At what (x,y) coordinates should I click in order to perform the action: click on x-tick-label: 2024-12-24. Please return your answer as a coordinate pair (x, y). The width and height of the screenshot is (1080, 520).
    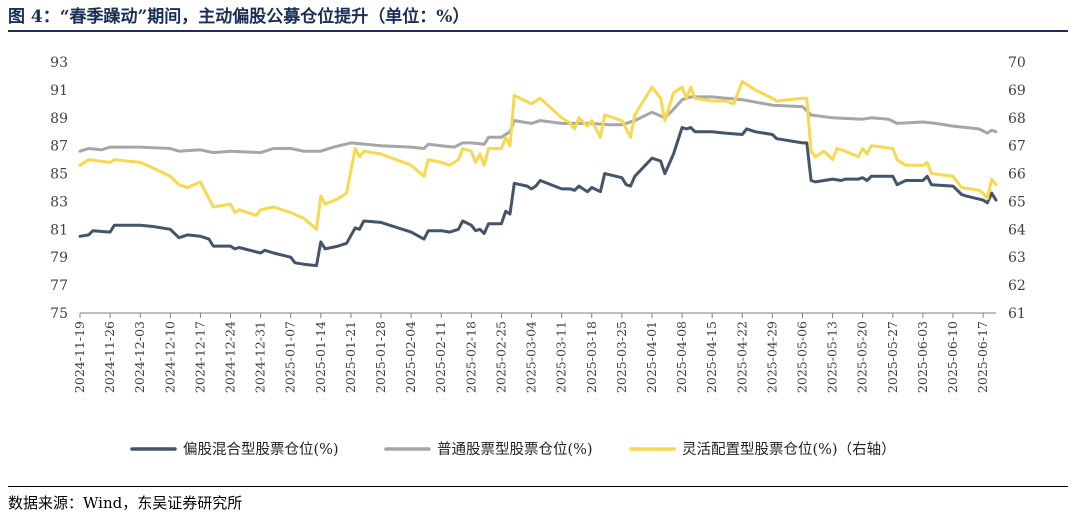
    Looking at the image, I should click on (230, 357).